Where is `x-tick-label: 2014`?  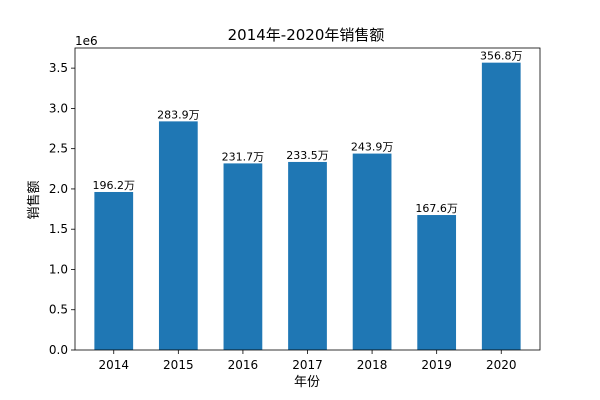 x-tick-label: 2014 is located at coordinates (113, 365).